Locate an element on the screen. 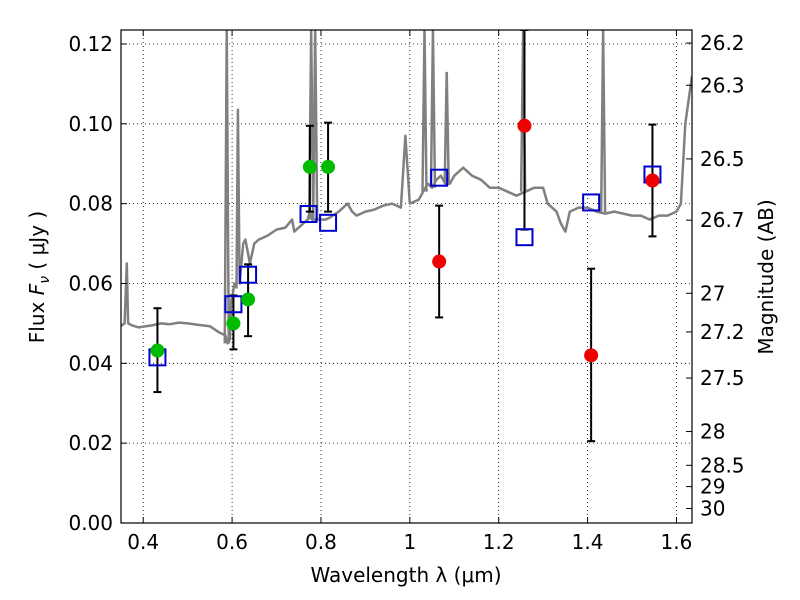  y-tick-label: 0.12 is located at coordinates (90, 44).